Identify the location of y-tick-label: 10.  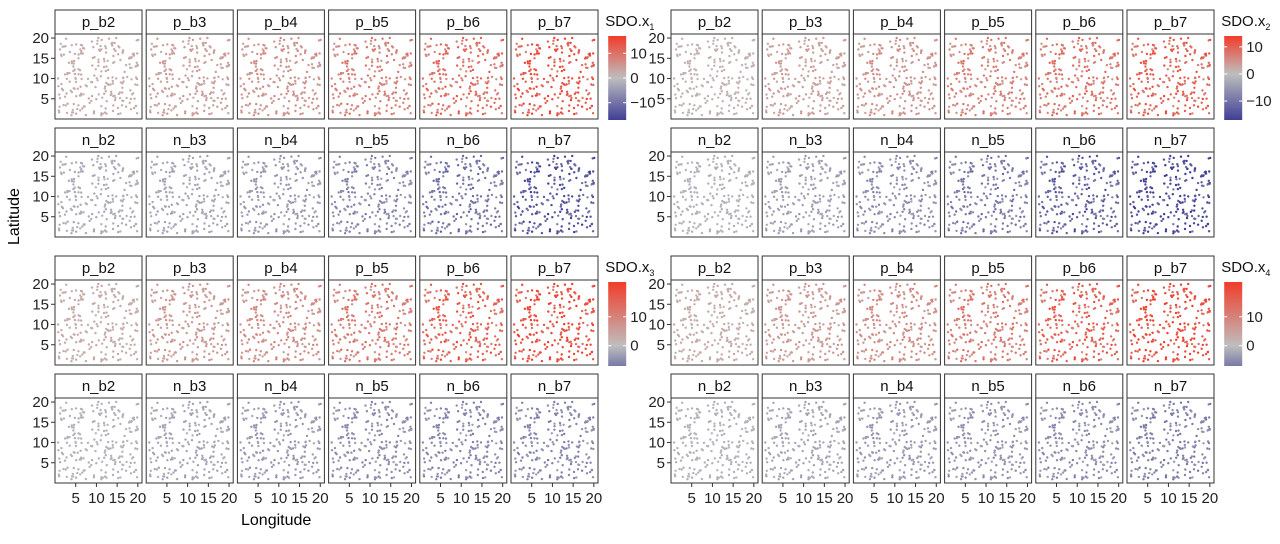
(40, 79).